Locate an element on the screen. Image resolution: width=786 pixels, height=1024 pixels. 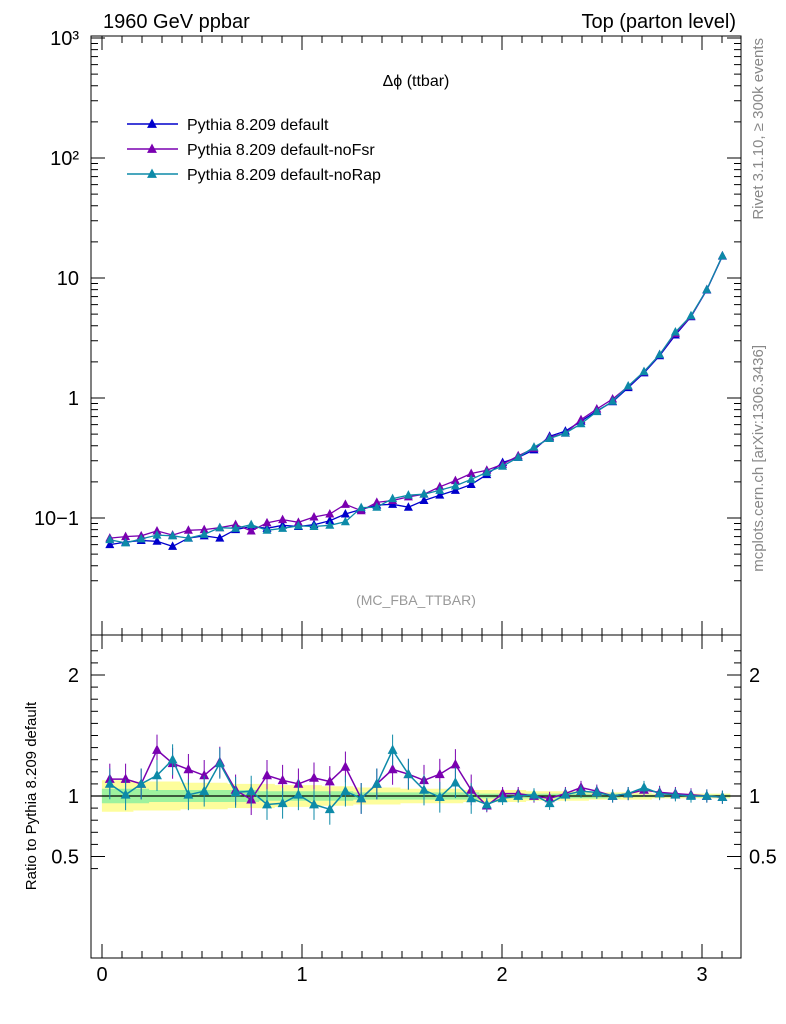
mcplots-label: mcplots.cern.ch [arXiv:1306.3436] is located at coordinates (758, 458).